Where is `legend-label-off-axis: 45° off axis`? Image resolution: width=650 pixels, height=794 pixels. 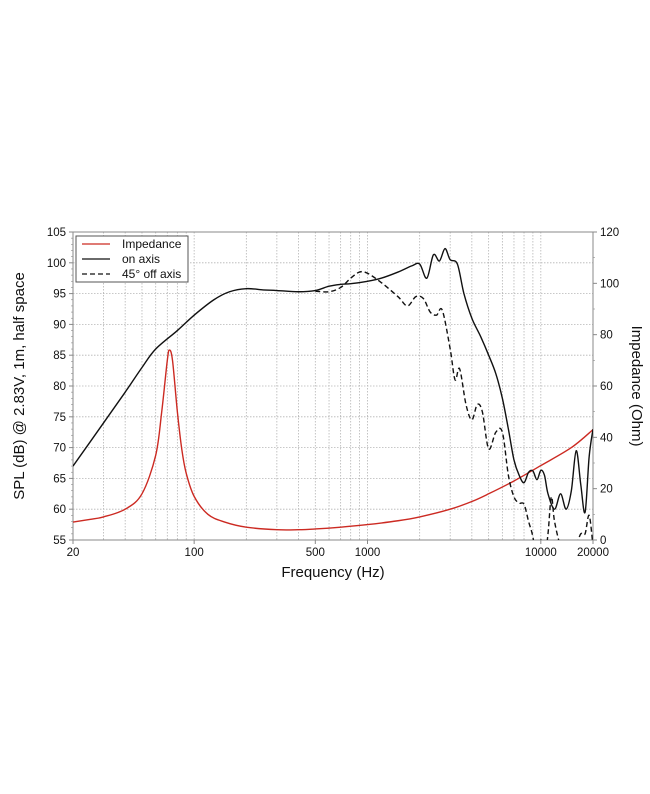 legend-label-off-axis: 45° off axis is located at coordinates (151, 274).